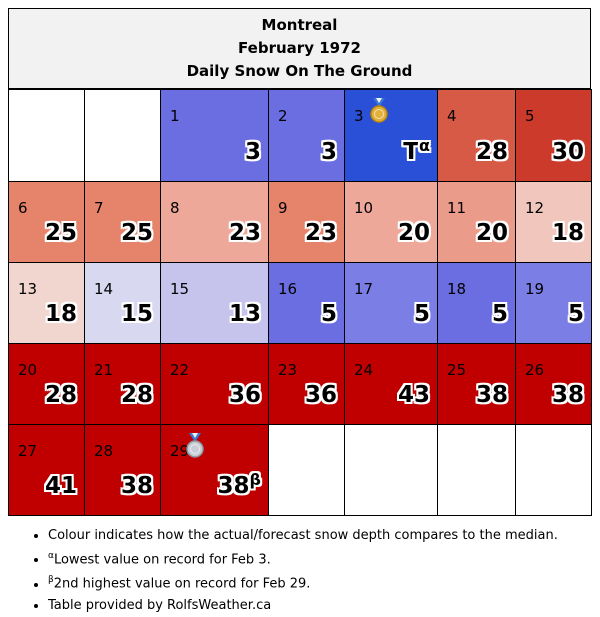 This screenshot has width=600, height=617. Describe the element at coordinates (303, 605) in the screenshot. I see `note-credit: Table provided by RolfsWeather.ca` at that location.